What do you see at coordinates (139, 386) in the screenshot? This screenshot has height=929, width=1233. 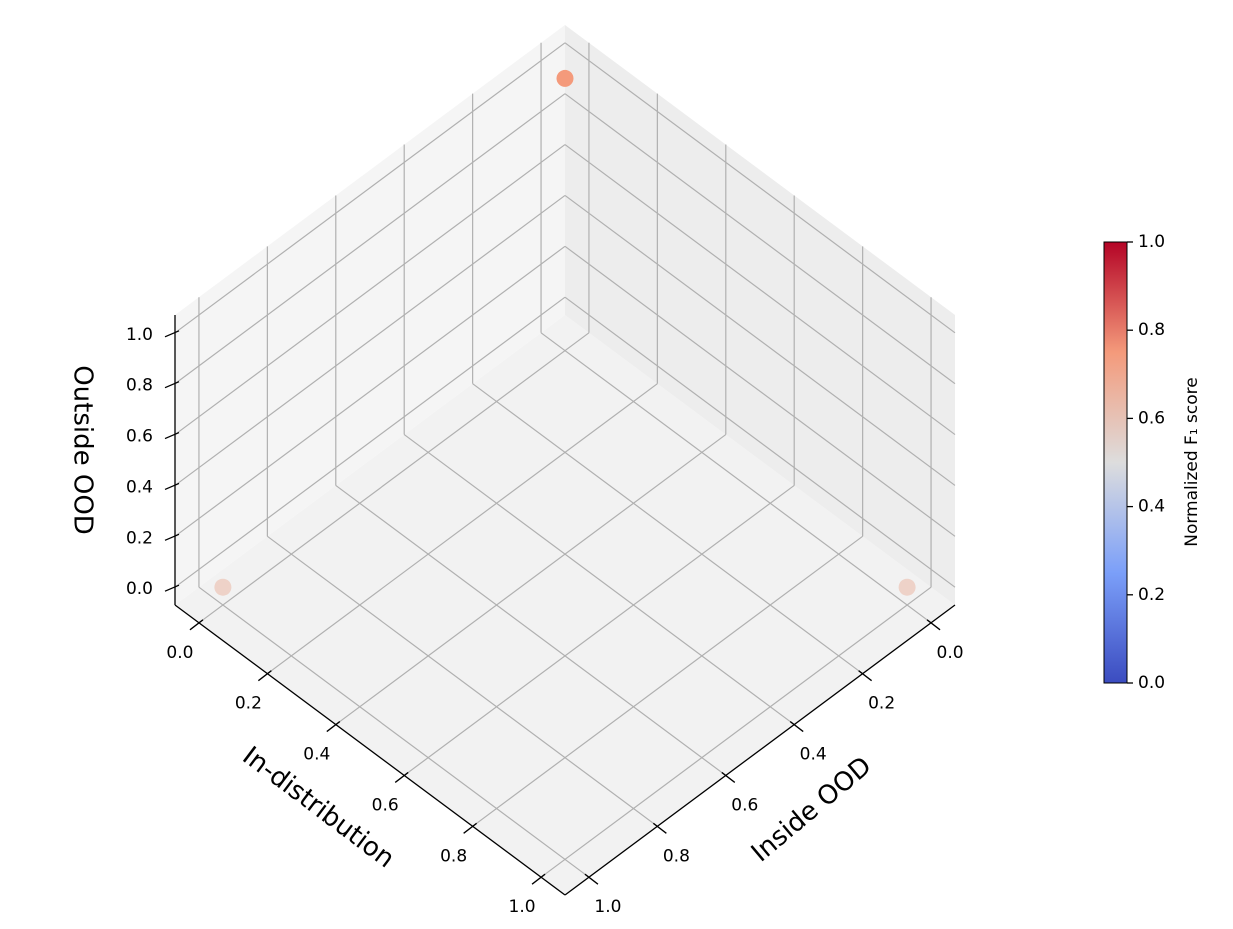 I see `z-tick-label: 0.8` at bounding box center [139, 386].